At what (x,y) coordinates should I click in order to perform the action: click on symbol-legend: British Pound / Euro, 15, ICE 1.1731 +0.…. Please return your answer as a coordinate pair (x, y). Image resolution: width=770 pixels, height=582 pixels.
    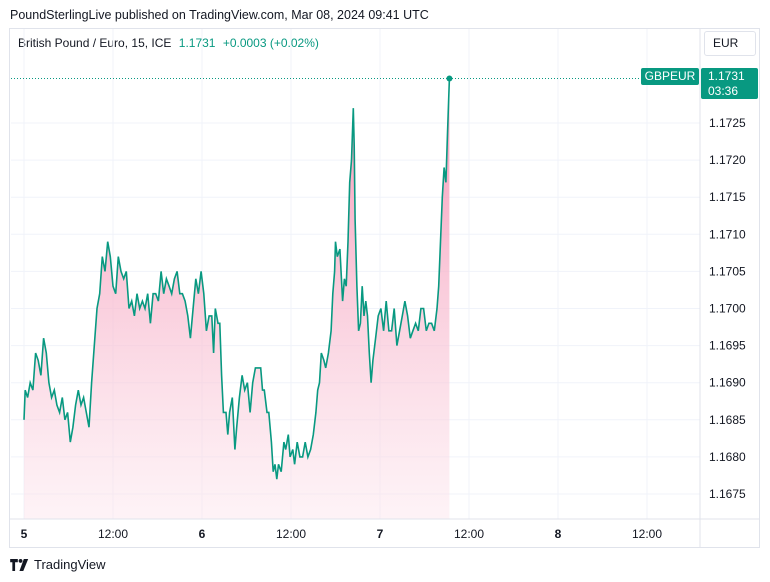
    Looking at the image, I should click on (168, 43).